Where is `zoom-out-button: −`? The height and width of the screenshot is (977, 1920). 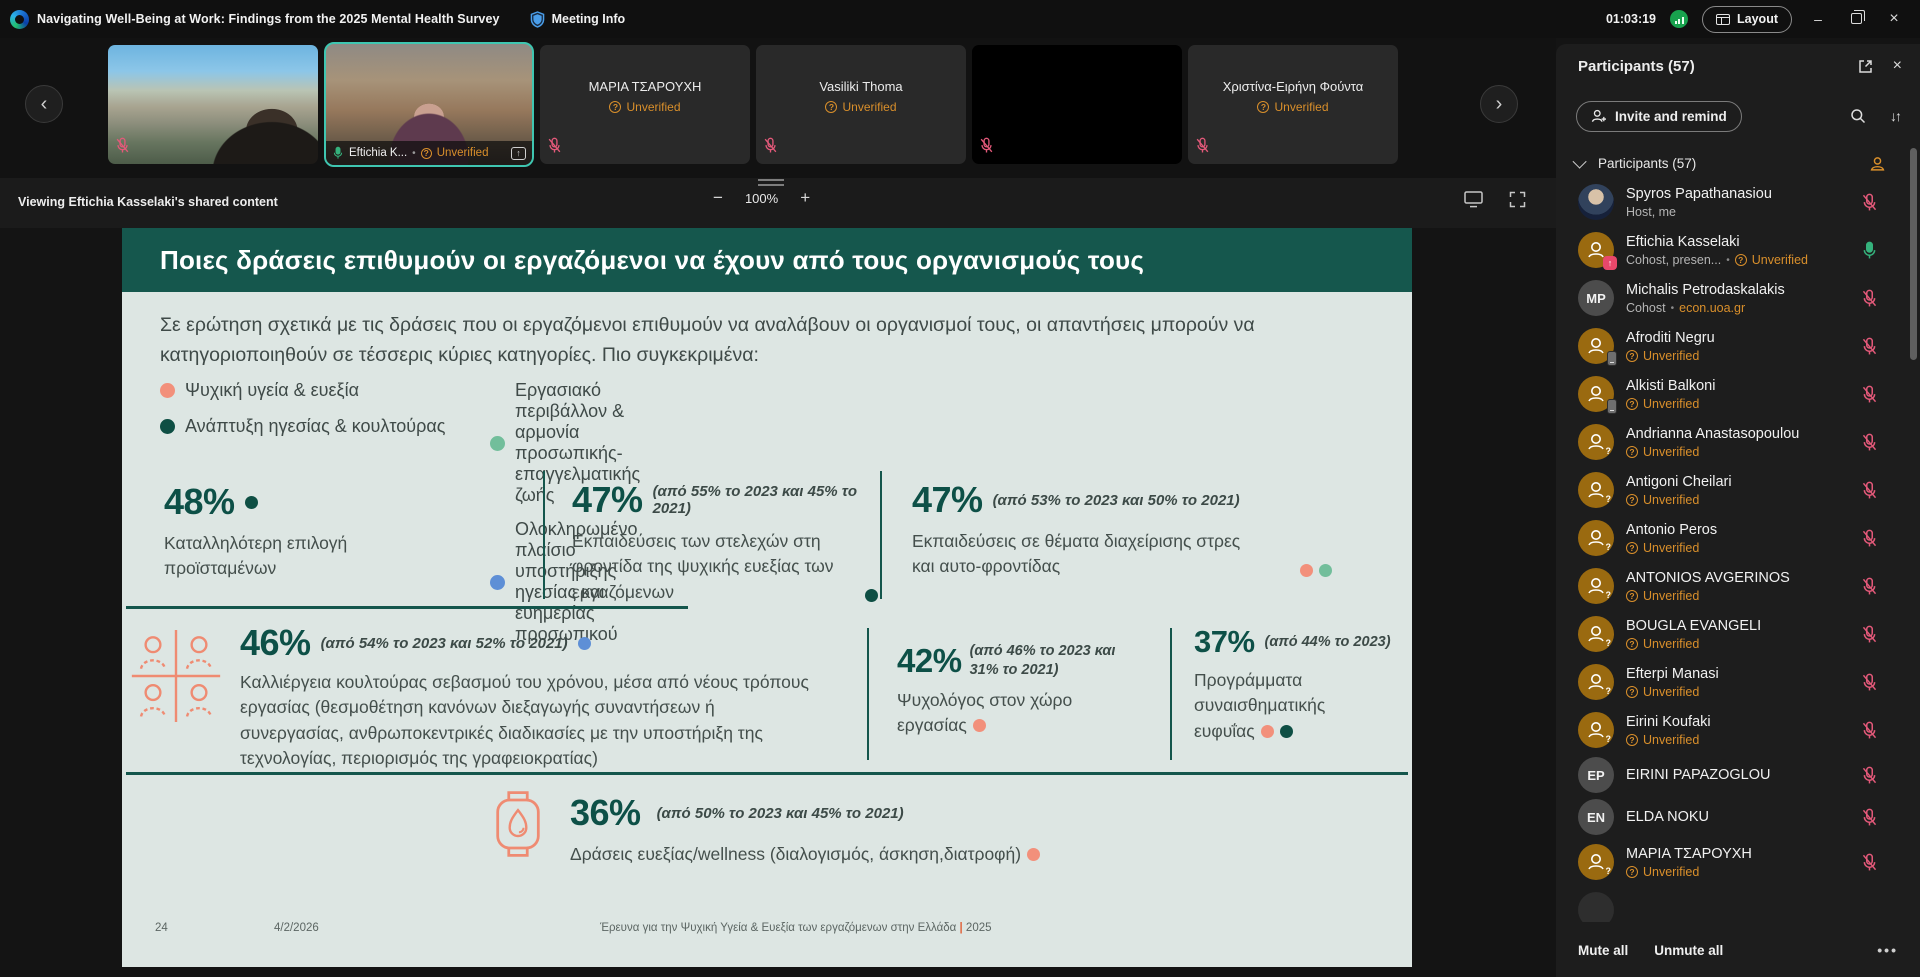 zoom-out-button: − is located at coordinates (718, 197).